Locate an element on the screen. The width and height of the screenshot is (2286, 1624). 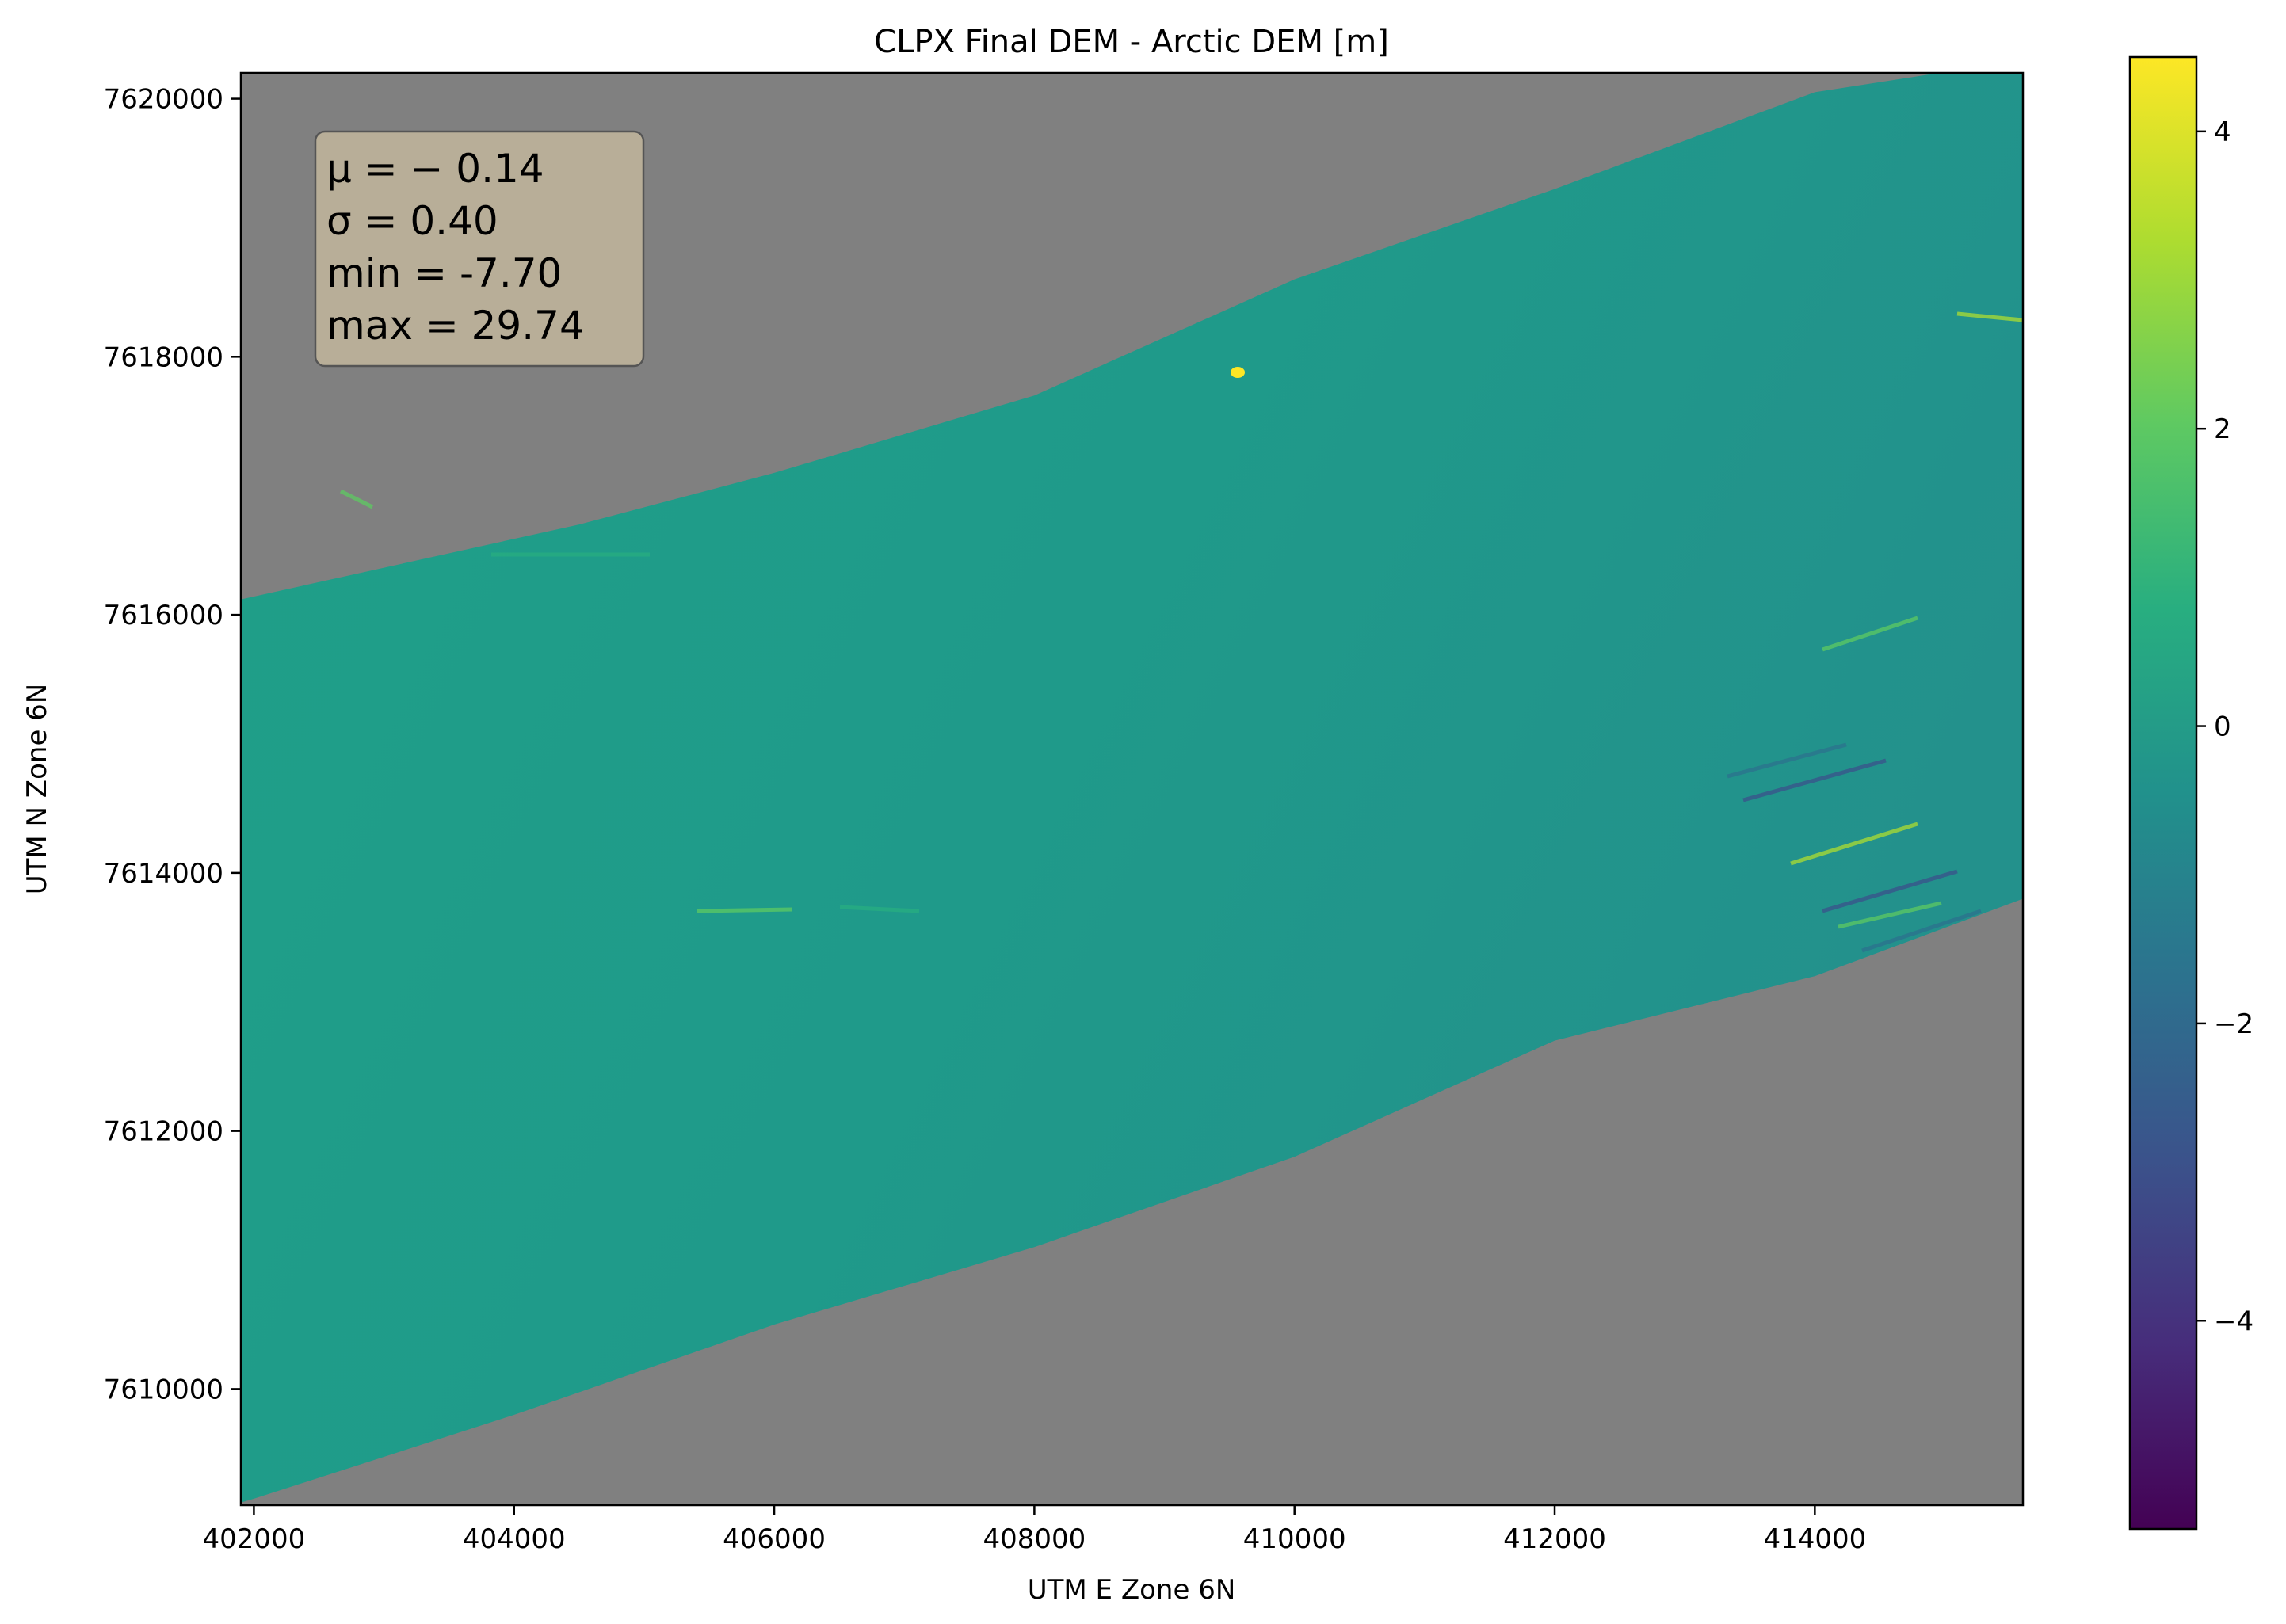
x-tick-label: 412000 is located at coordinates (1554, 1539).